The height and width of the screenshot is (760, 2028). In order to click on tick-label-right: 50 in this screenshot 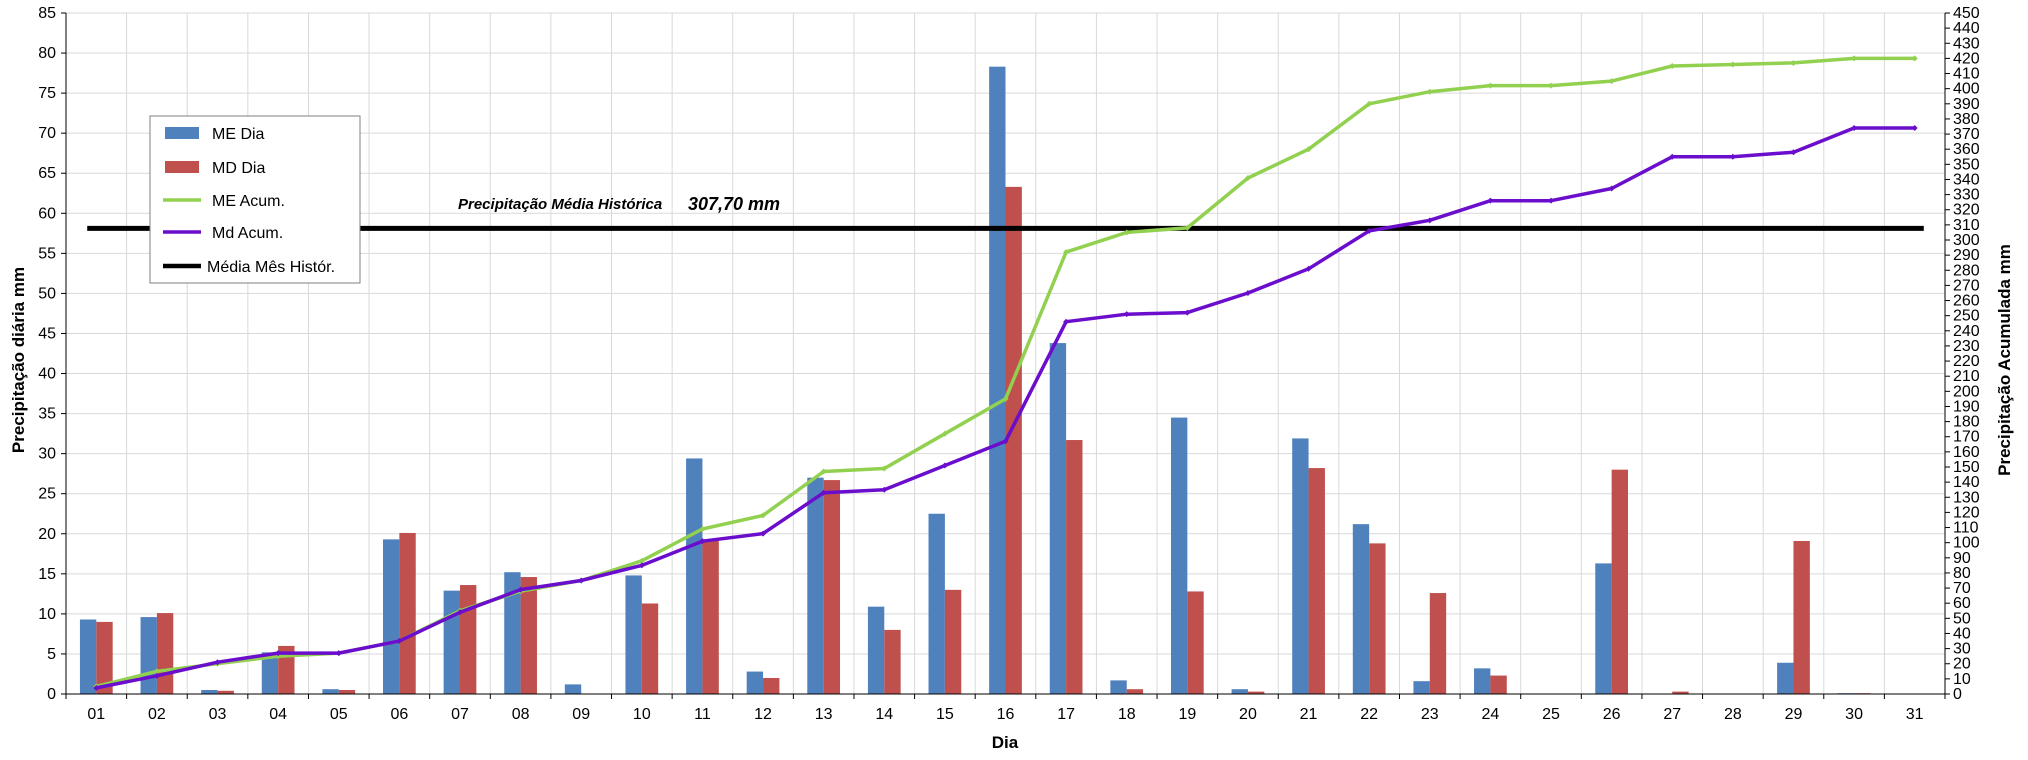, I will do `click(1962, 618)`.